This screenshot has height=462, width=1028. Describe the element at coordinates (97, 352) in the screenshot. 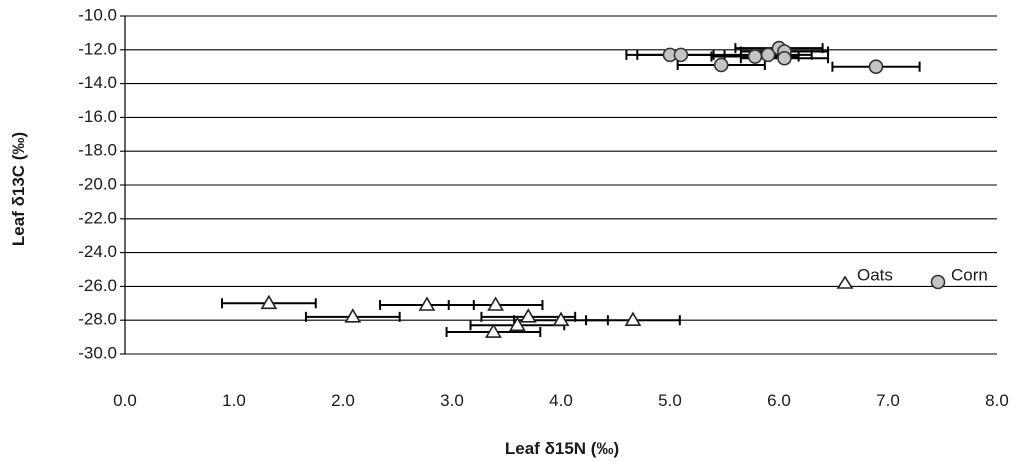

I see `y-tick-label: -30.0` at that location.